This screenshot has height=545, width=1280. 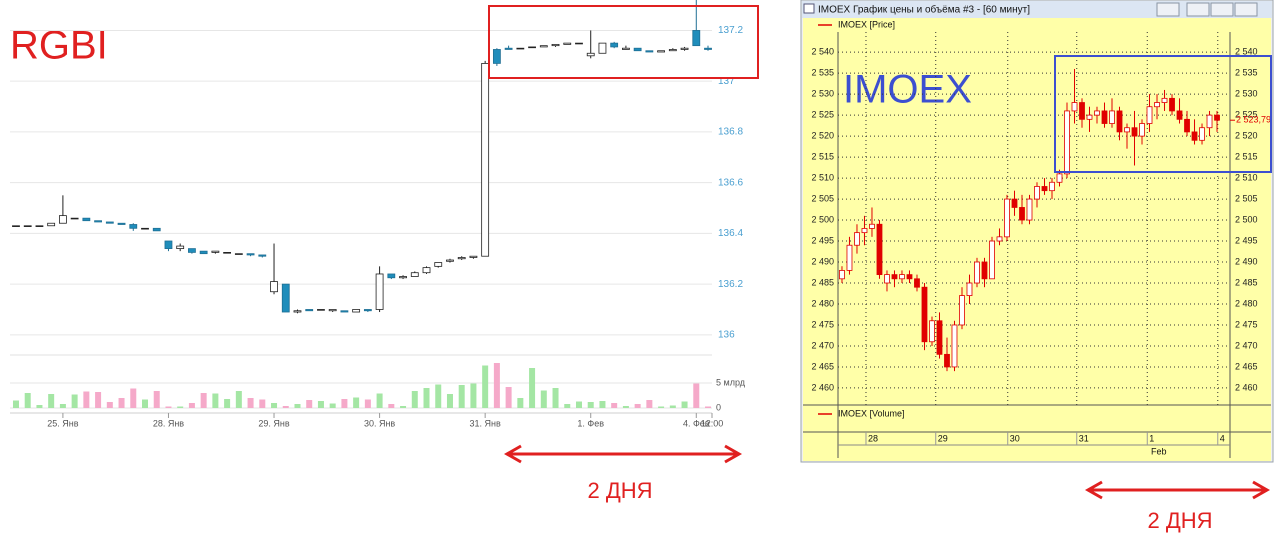 I want to click on y-tick-label: 2 530, so click(x=1246, y=94).